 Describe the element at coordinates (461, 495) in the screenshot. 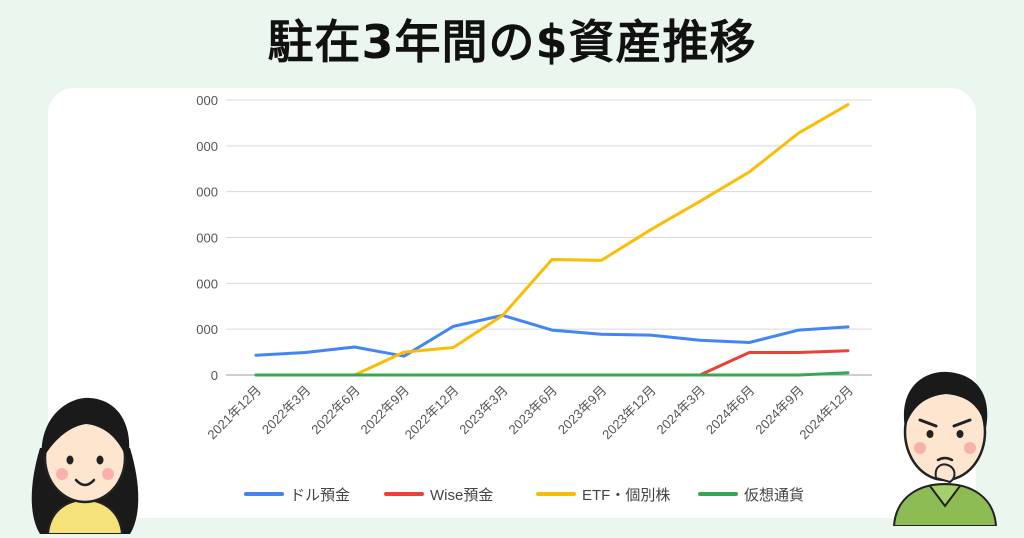

I see `legend-label: Wise預金` at that location.